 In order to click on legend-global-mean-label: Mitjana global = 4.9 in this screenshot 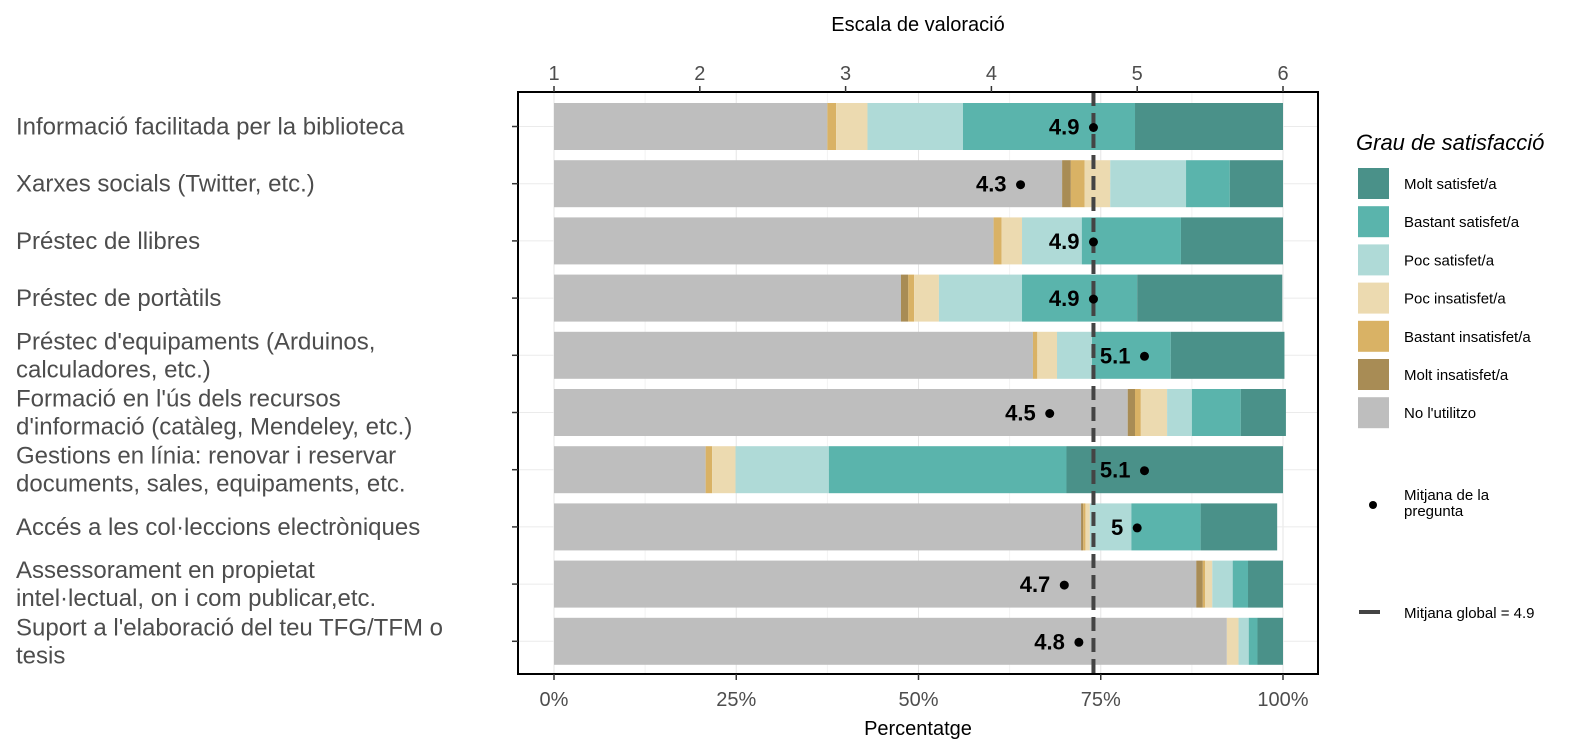, I will do `click(1469, 613)`.